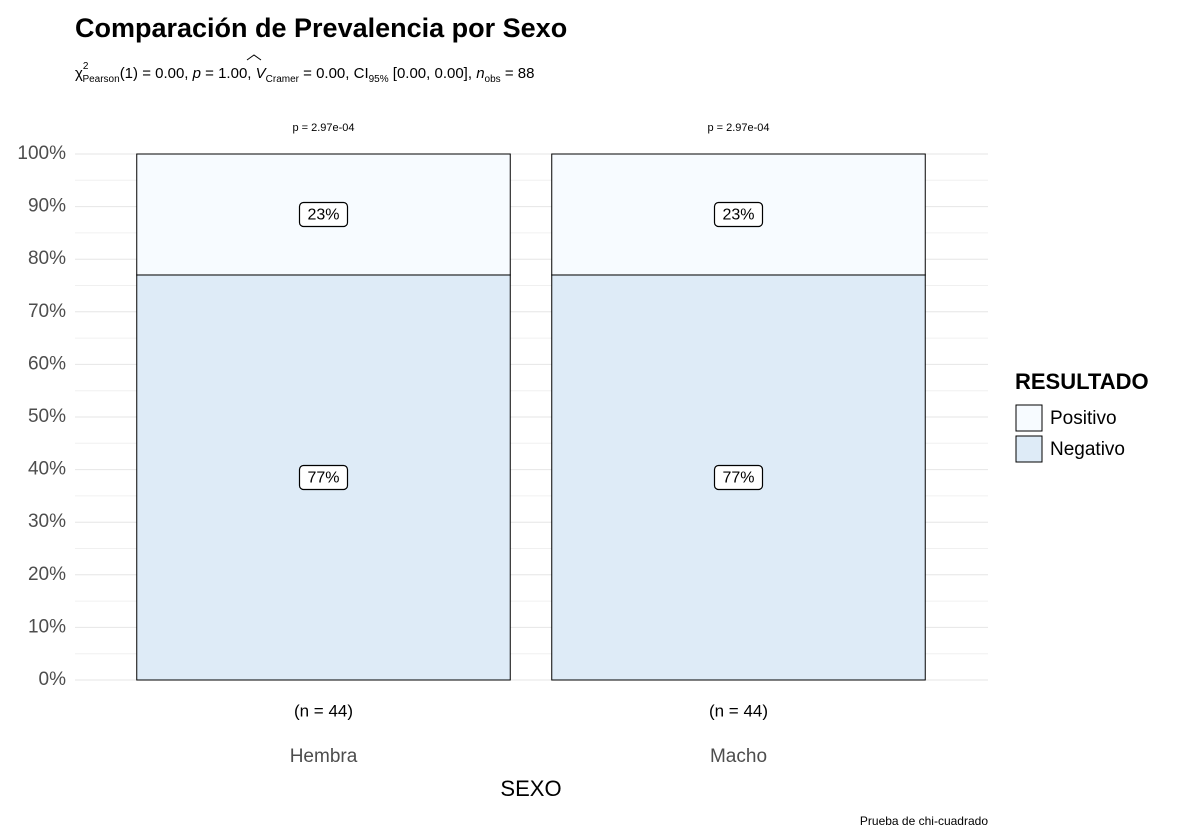 This screenshot has width=1187, height=831. Describe the element at coordinates (196, 73) in the screenshot. I see `subtitle-part: p` at that location.